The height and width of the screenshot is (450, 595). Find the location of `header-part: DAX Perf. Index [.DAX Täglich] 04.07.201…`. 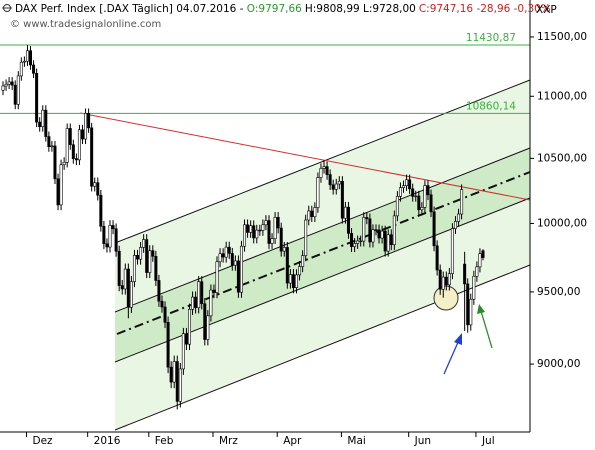

header-part: DAX Perf. Index [.DAX Täglich] 04.07.201… is located at coordinates (129, 9).